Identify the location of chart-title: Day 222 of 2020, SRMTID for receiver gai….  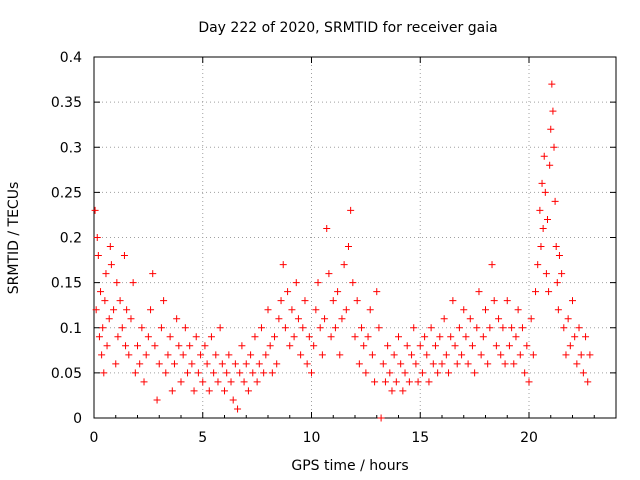
(347, 28).